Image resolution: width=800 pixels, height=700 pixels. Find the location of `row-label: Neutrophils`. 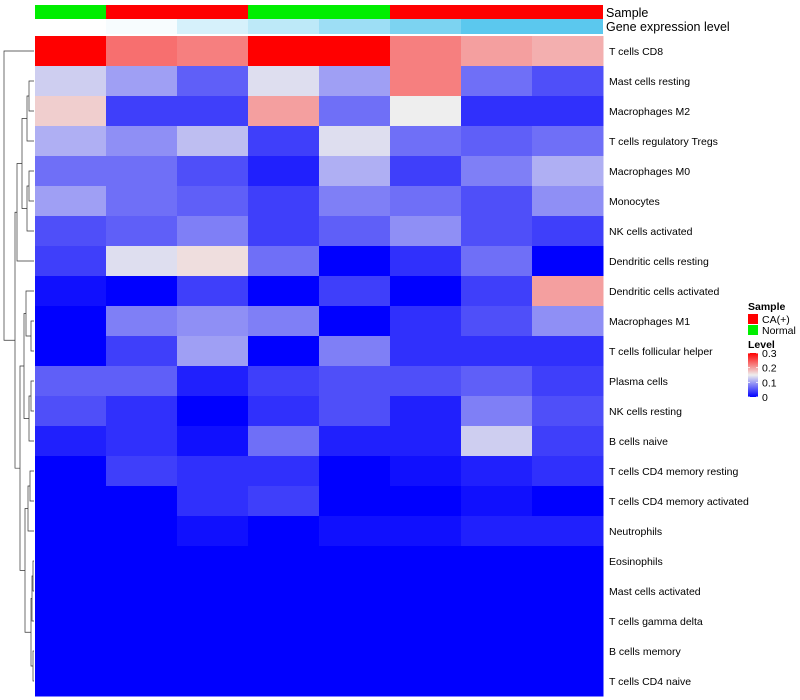

row-label: Neutrophils is located at coordinates (635, 532).